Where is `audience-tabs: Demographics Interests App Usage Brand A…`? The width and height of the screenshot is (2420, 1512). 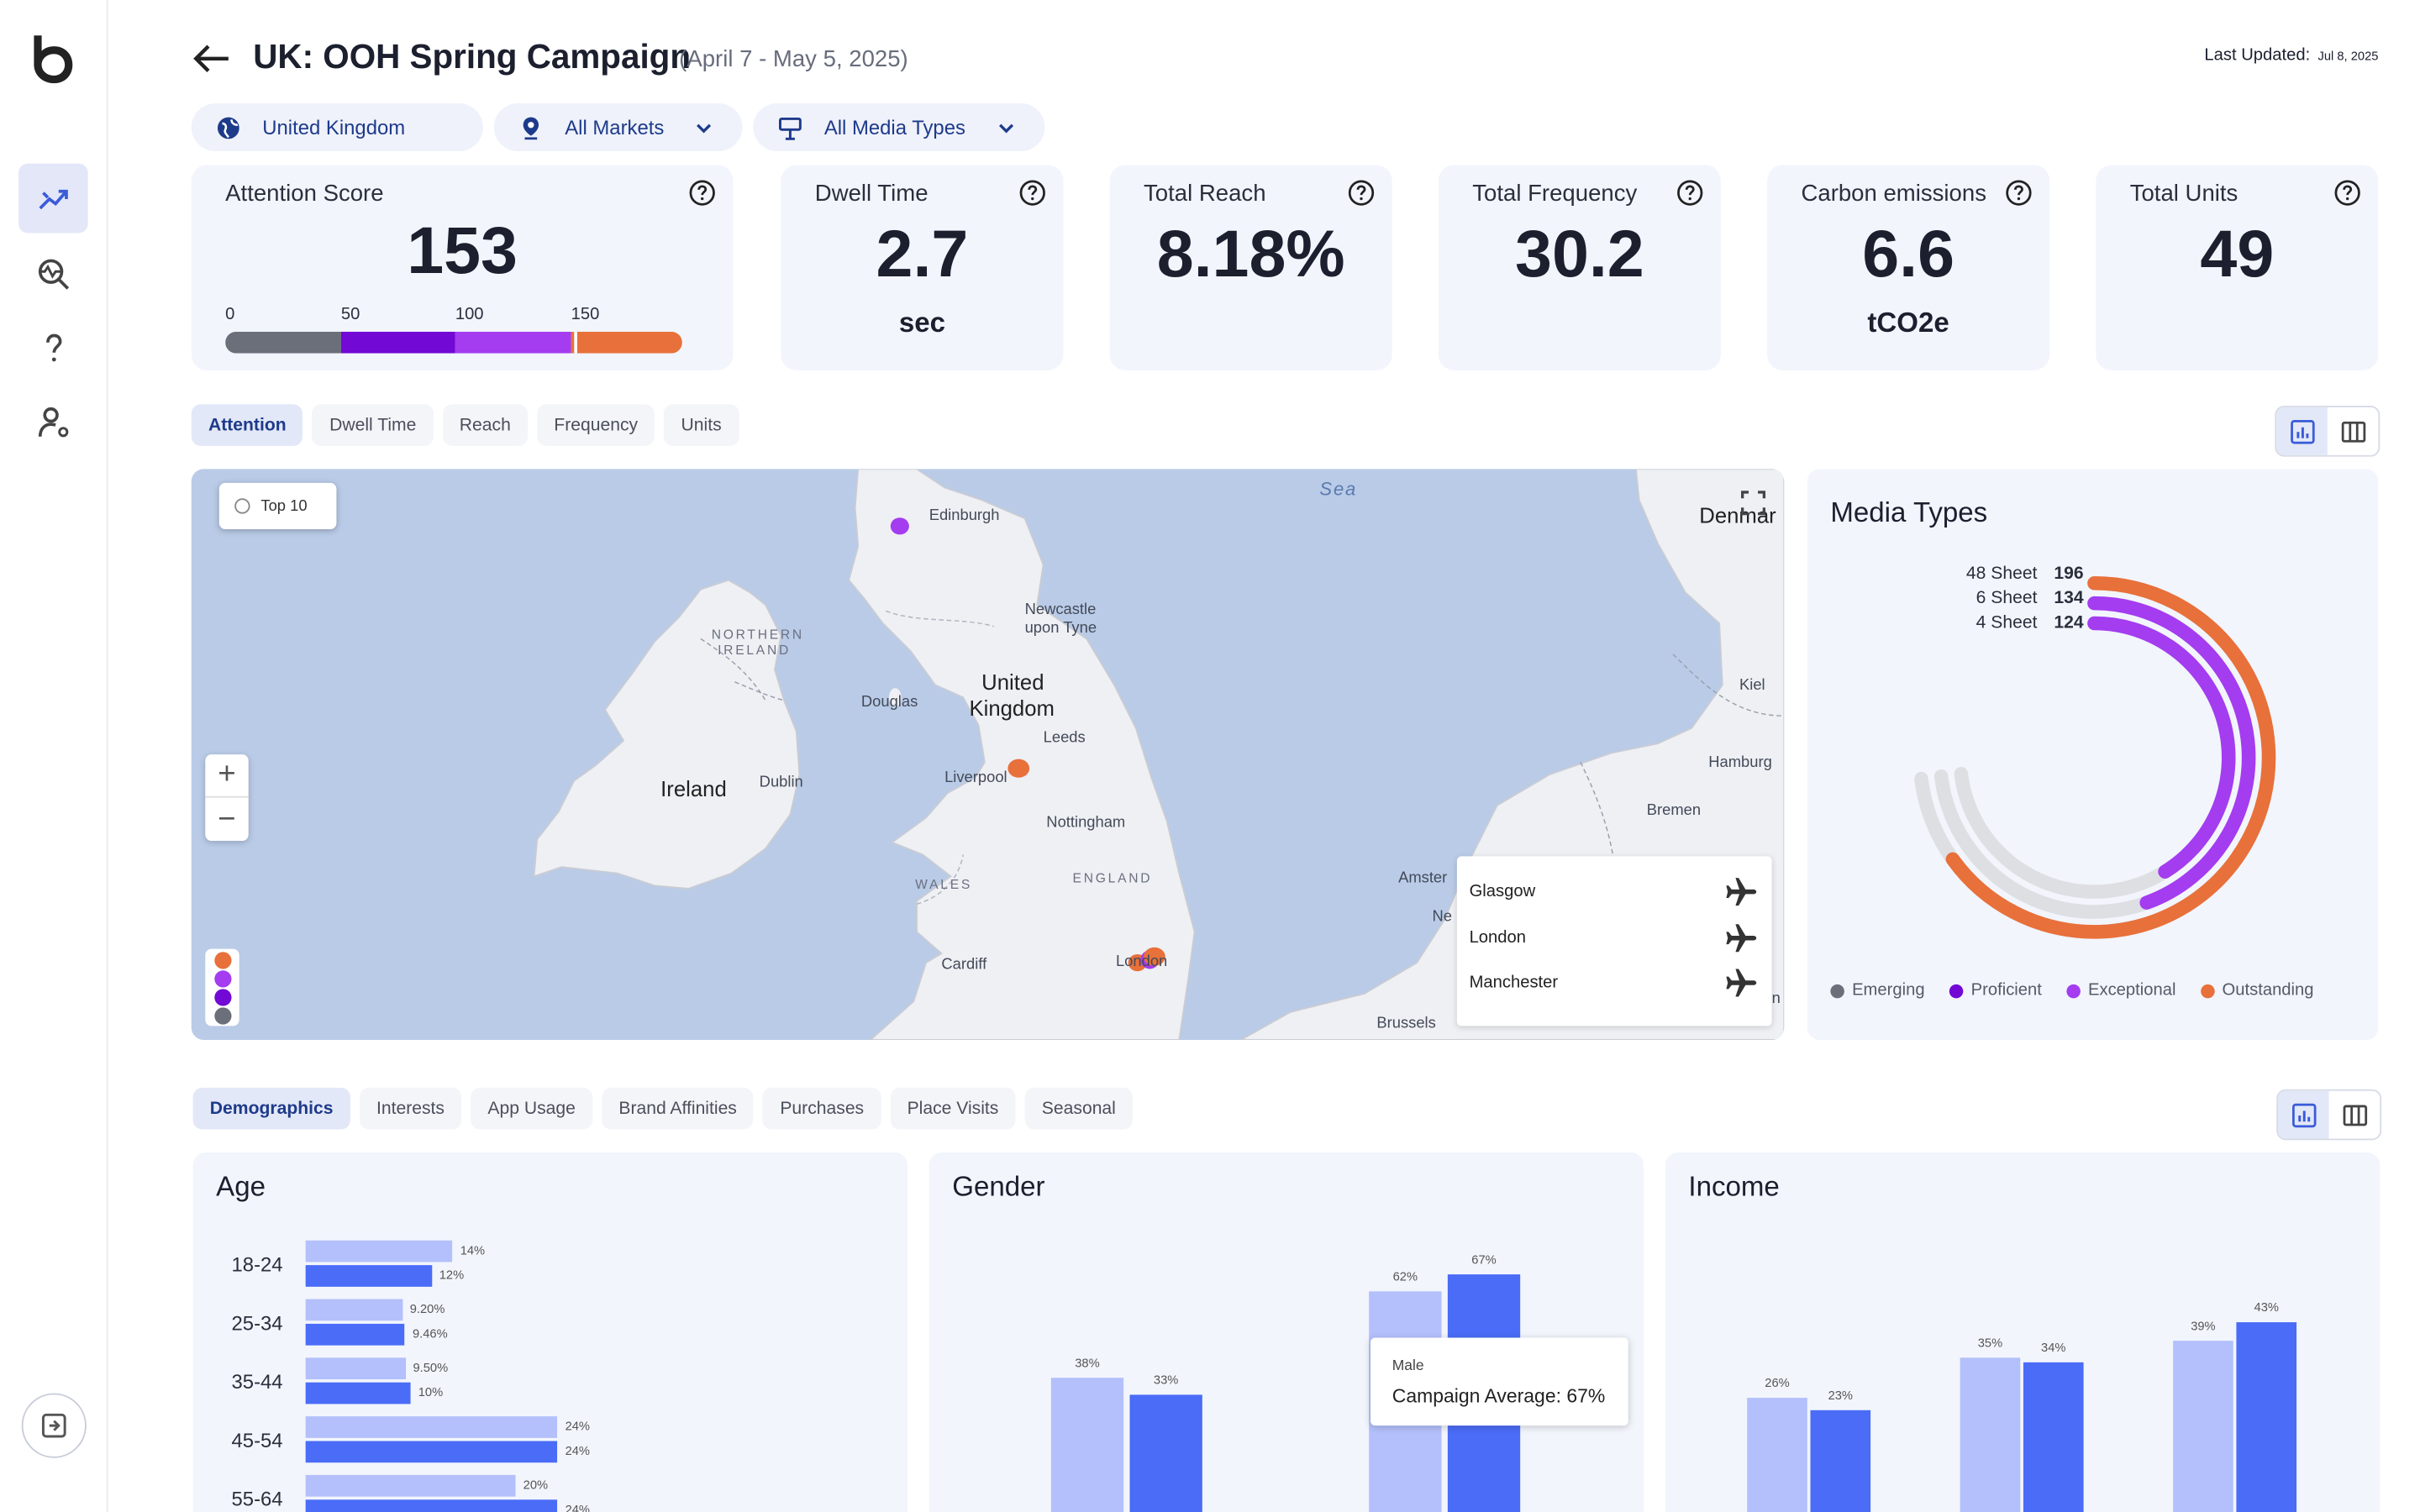
audience-tabs: Demographics Interests App Usage Brand A… is located at coordinates (663, 1108).